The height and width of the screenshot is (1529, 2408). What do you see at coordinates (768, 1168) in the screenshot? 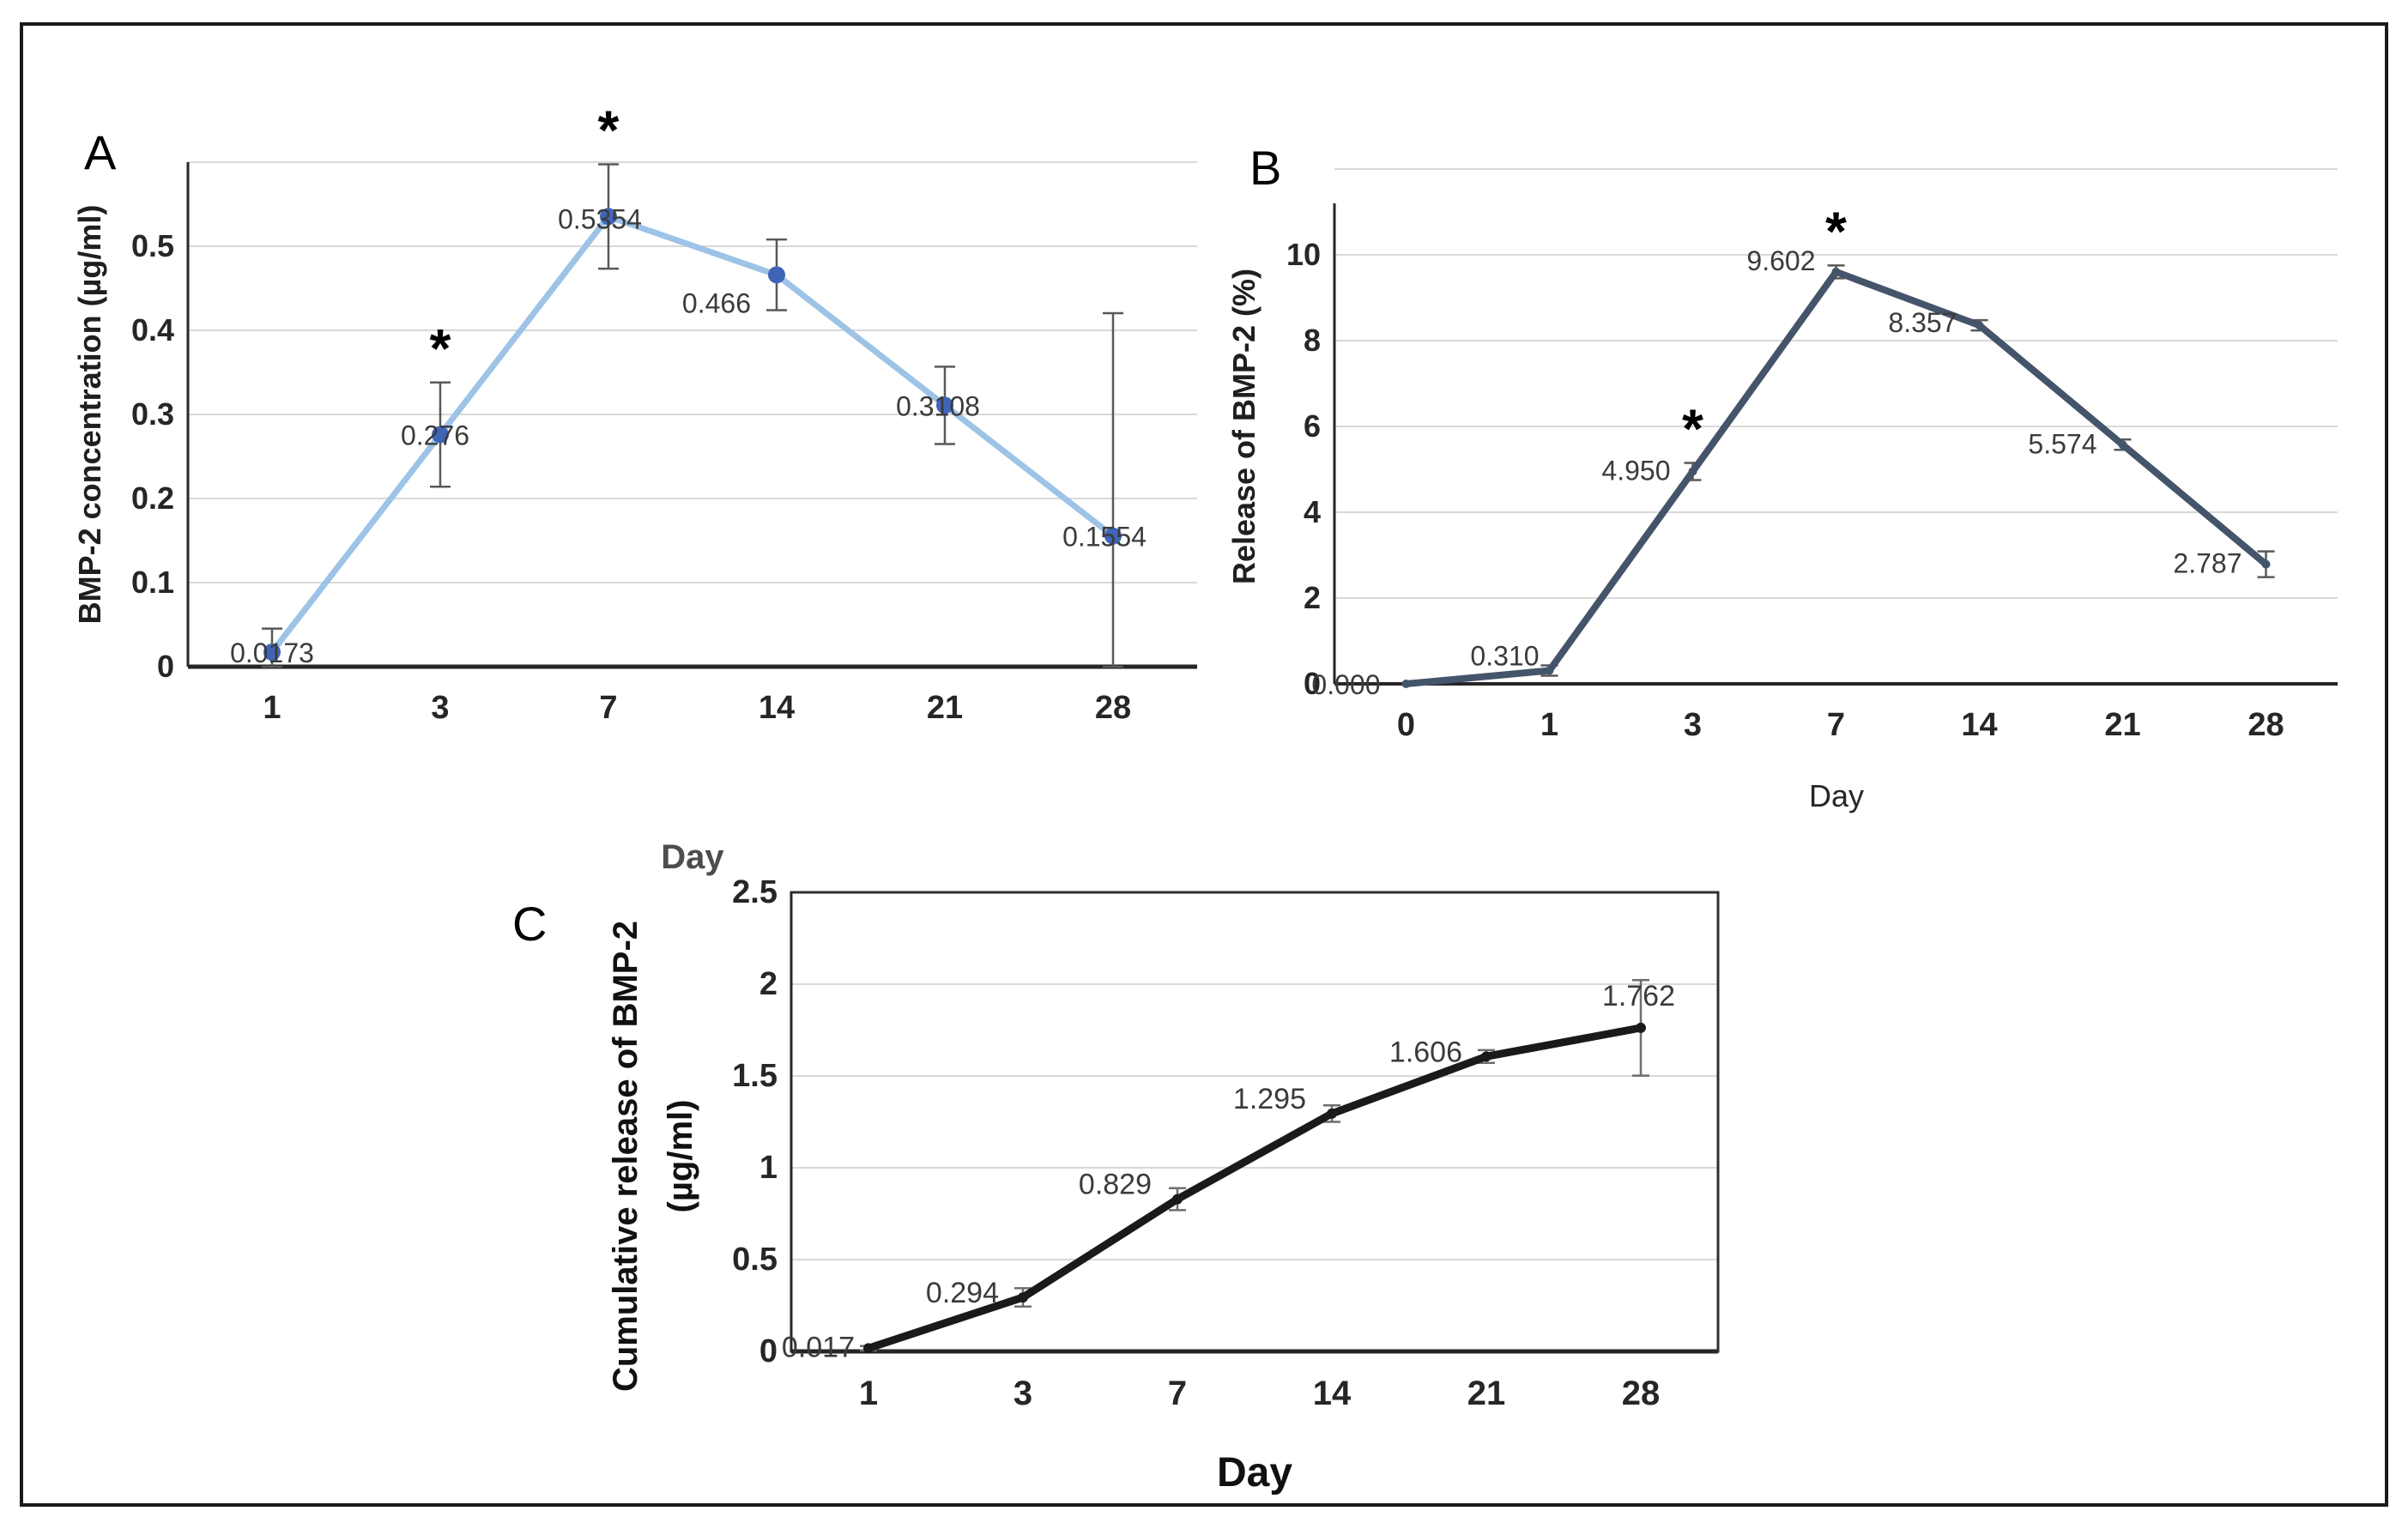
I see `y-tick-label: 1` at bounding box center [768, 1168].